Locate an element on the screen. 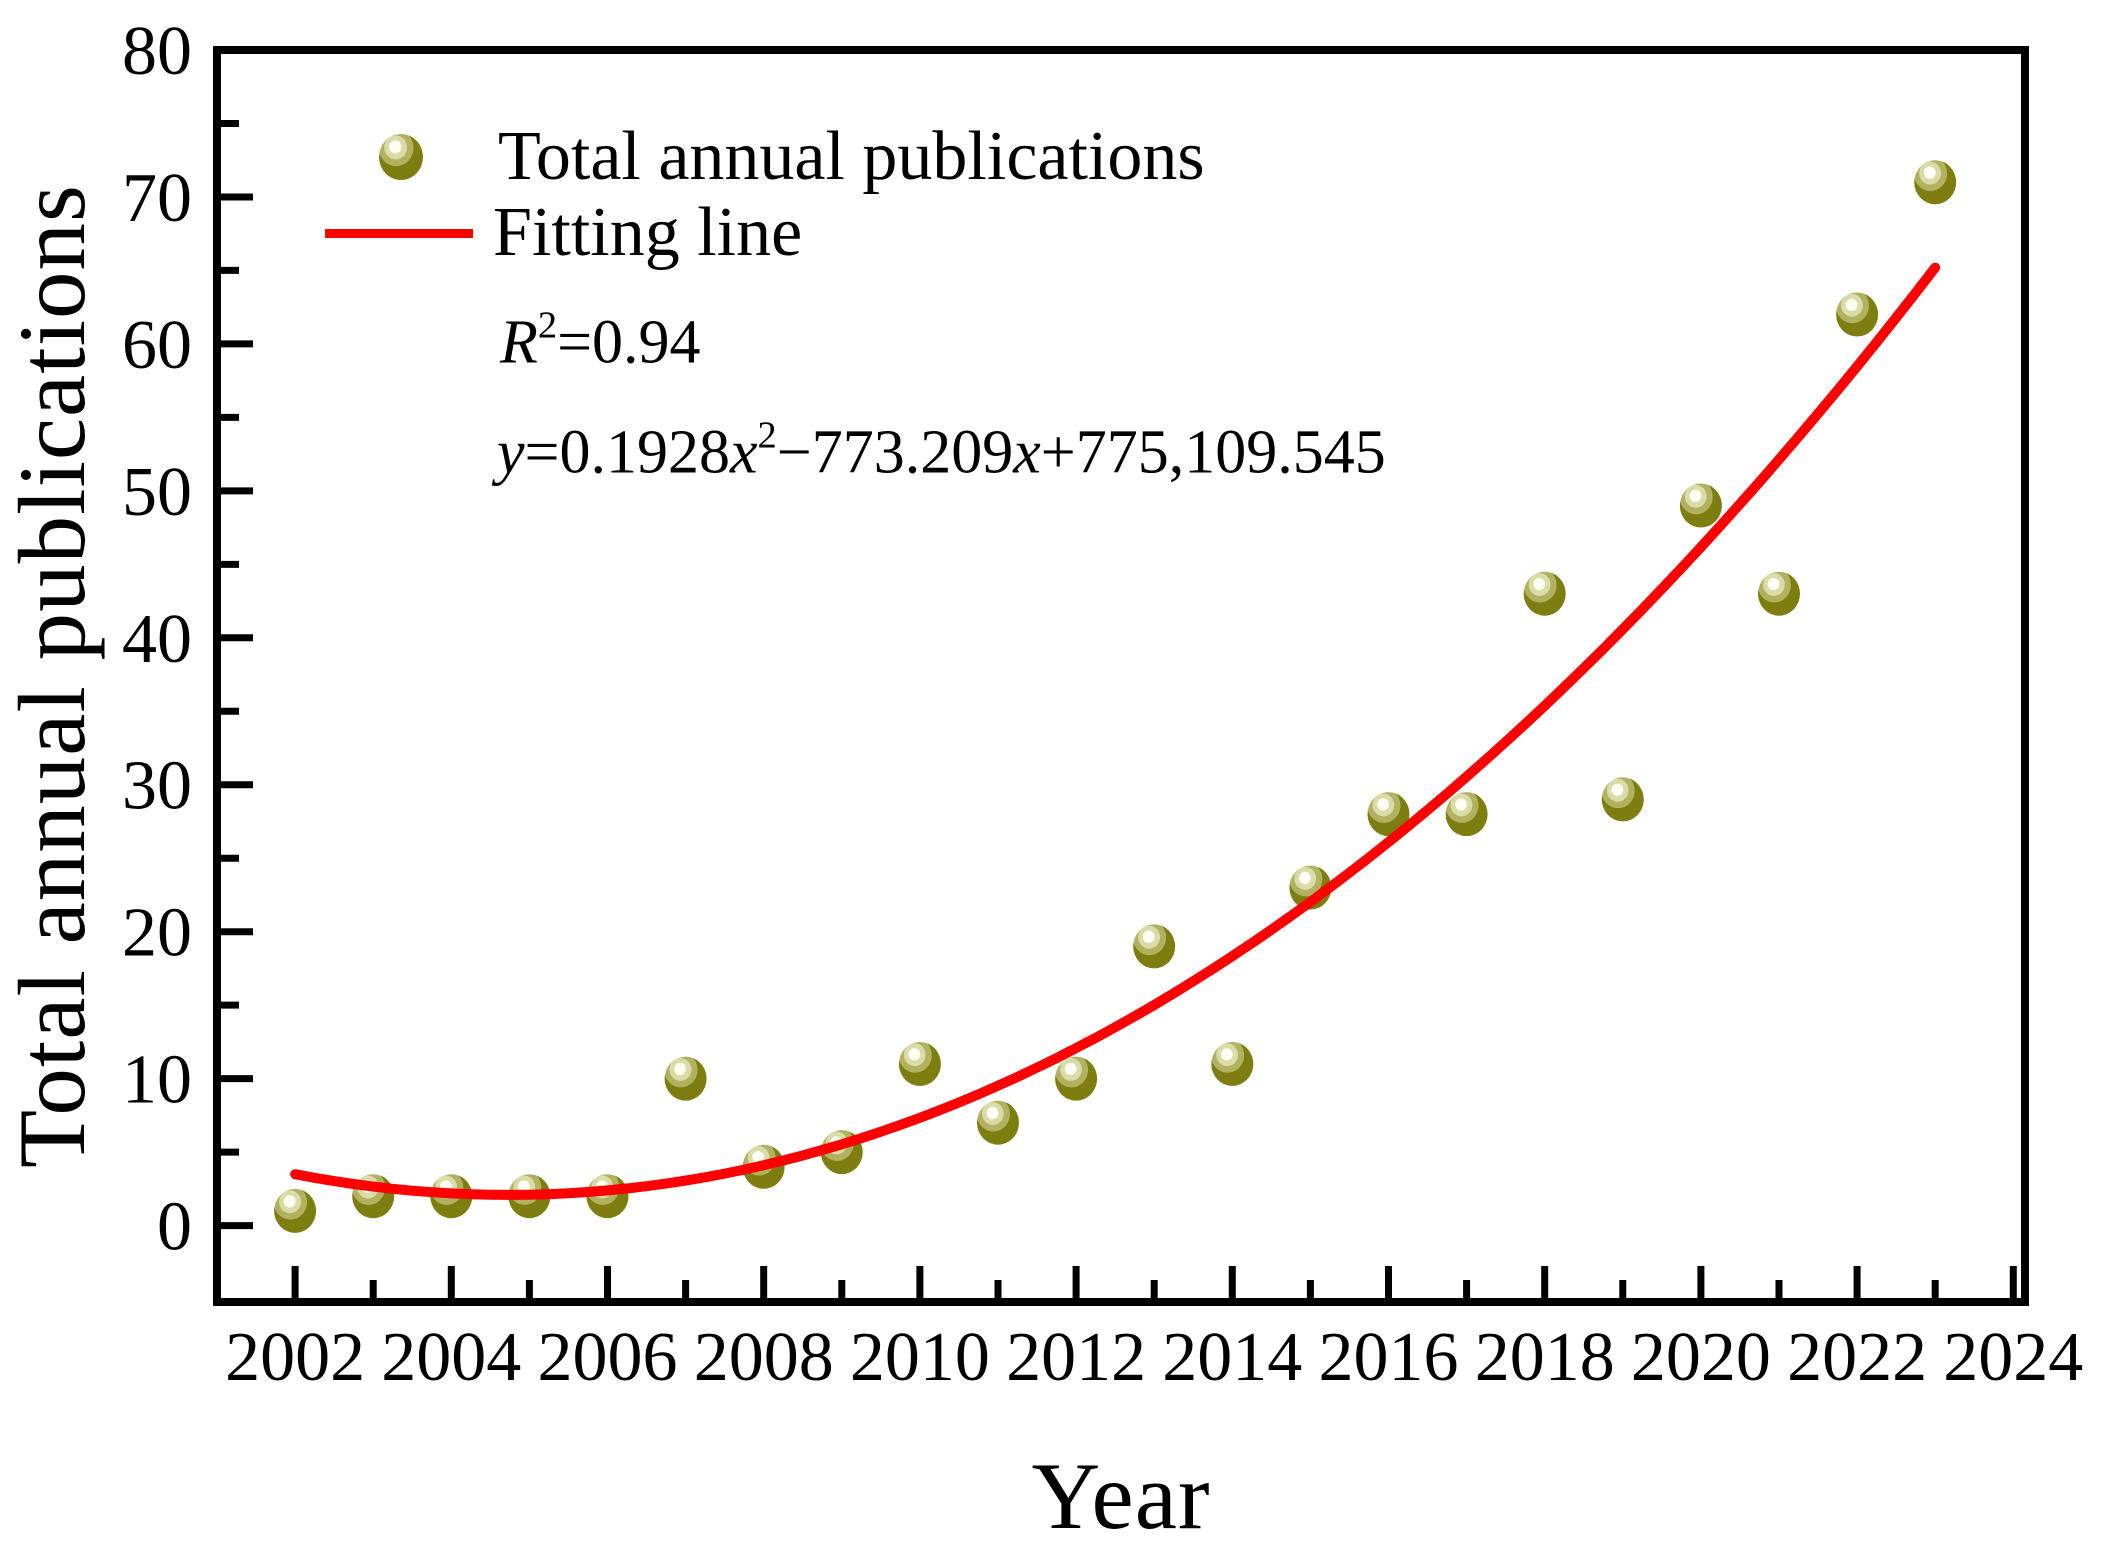 This screenshot has height=1554, width=2111. y-tick-label: 20 is located at coordinates (157, 933).